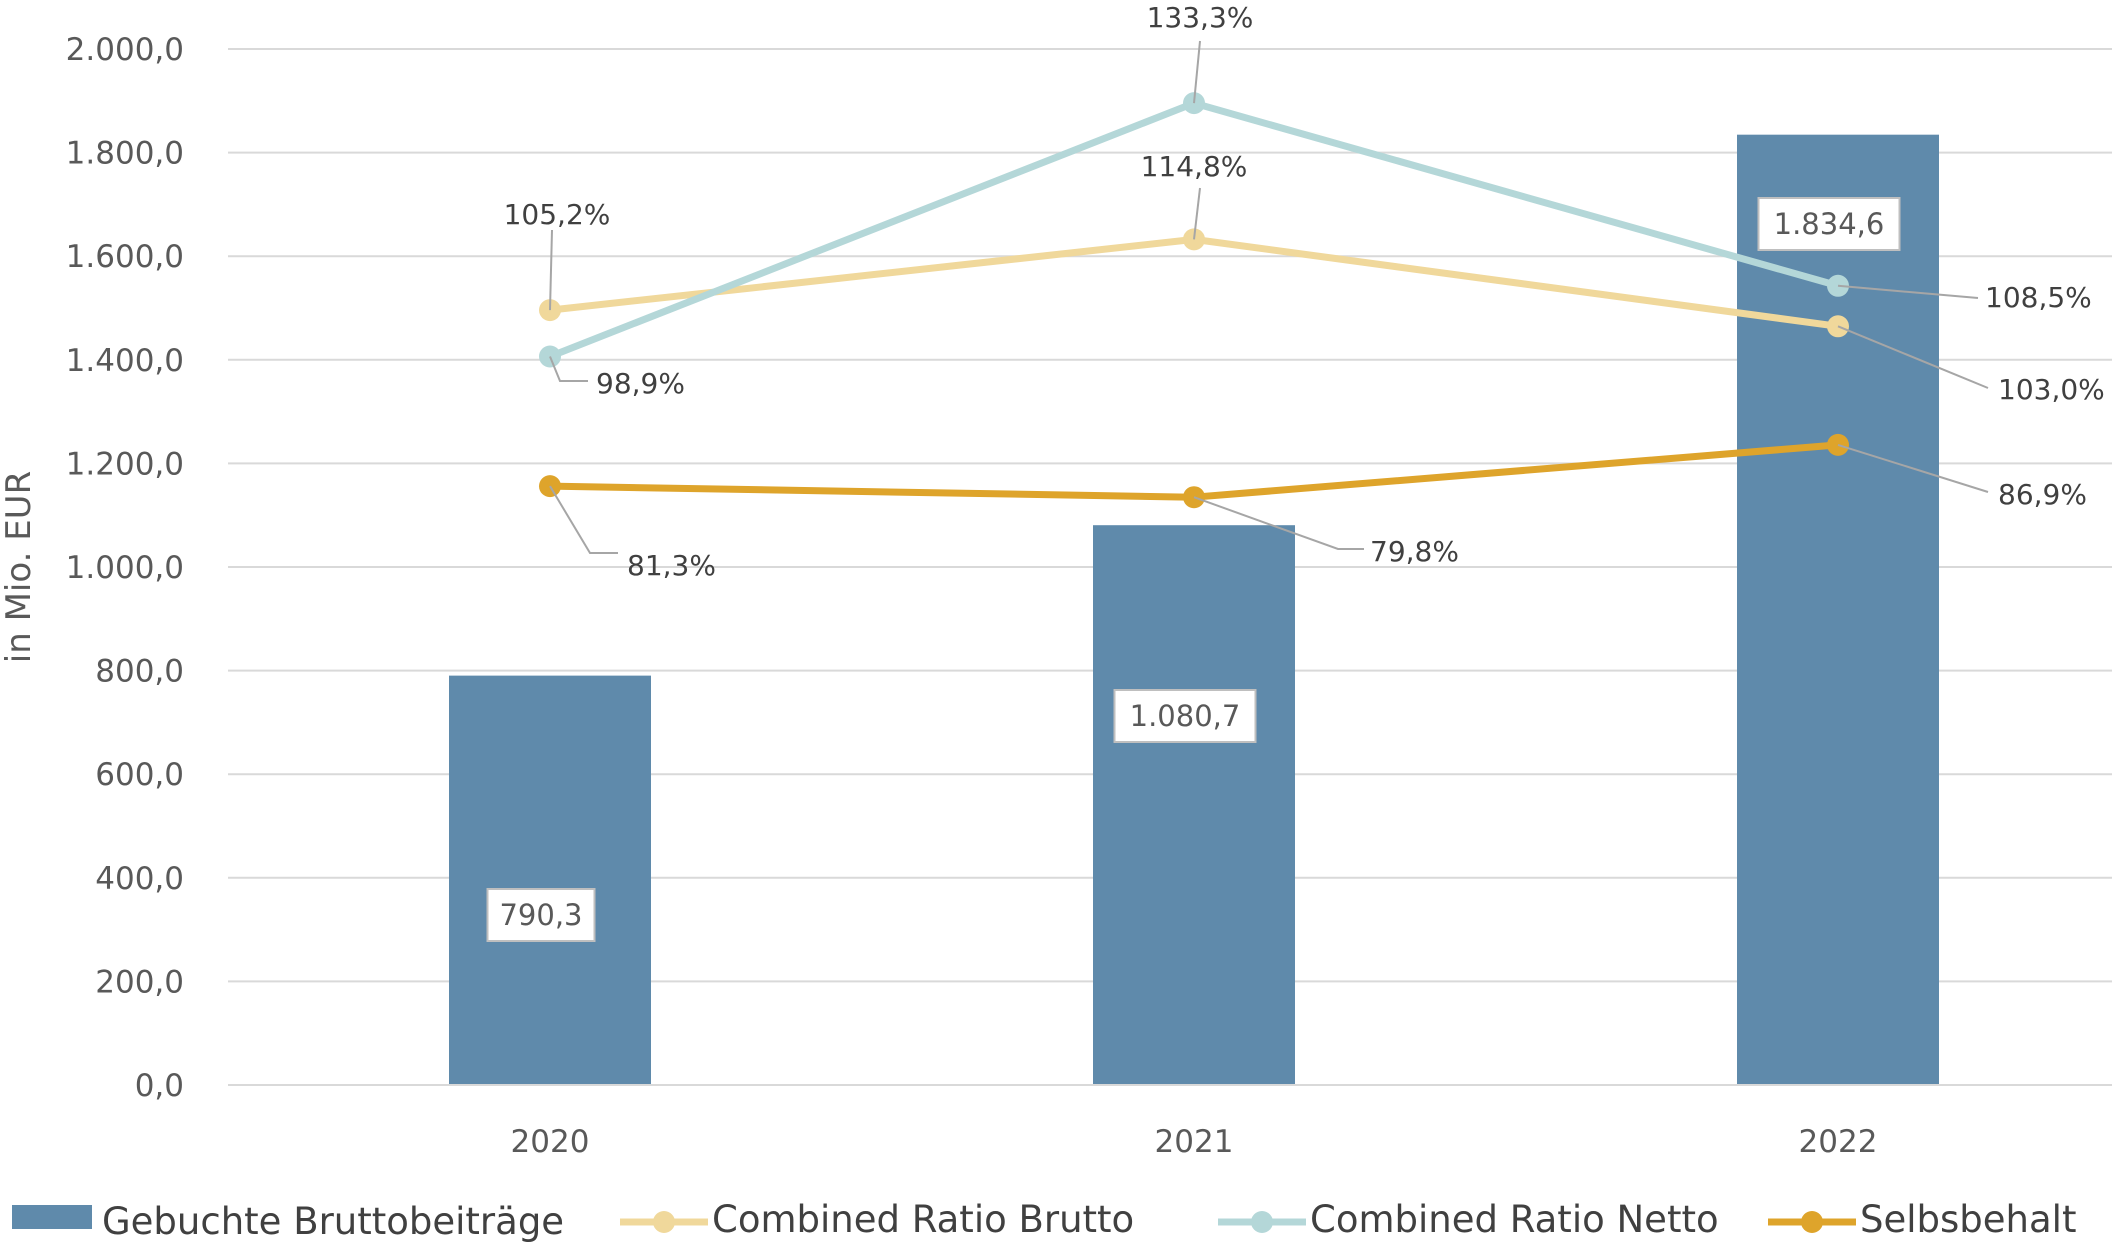 Image resolution: width=2112 pixels, height=1250 pixels. I want to click on line-value-label: 81,3%, so click(671, 565).